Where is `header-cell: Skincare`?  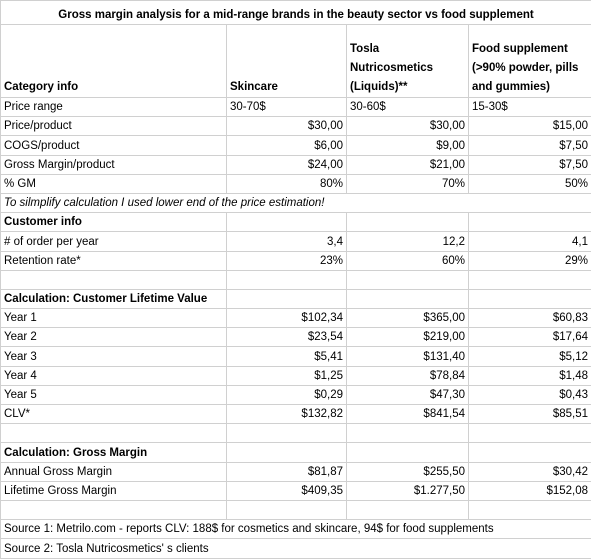
header-cell: Skincare is located at coordinates (287, 61).